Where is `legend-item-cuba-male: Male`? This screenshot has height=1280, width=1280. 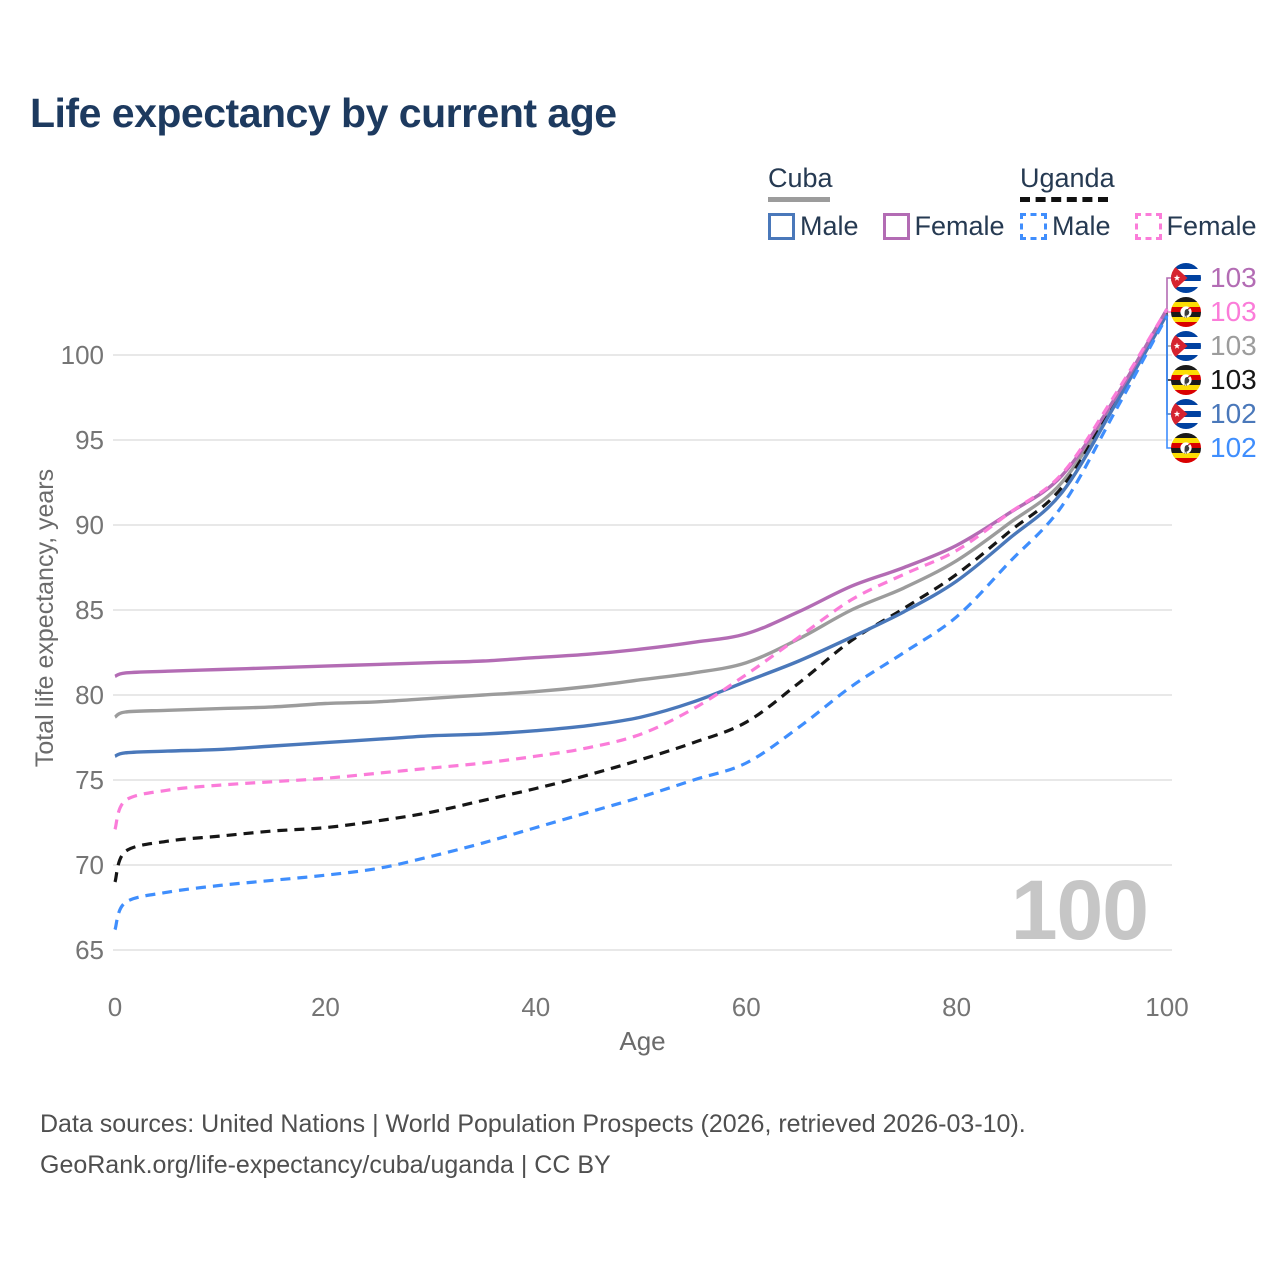 legend-item-cuba-male: Male is located at coordinates (813, 226).